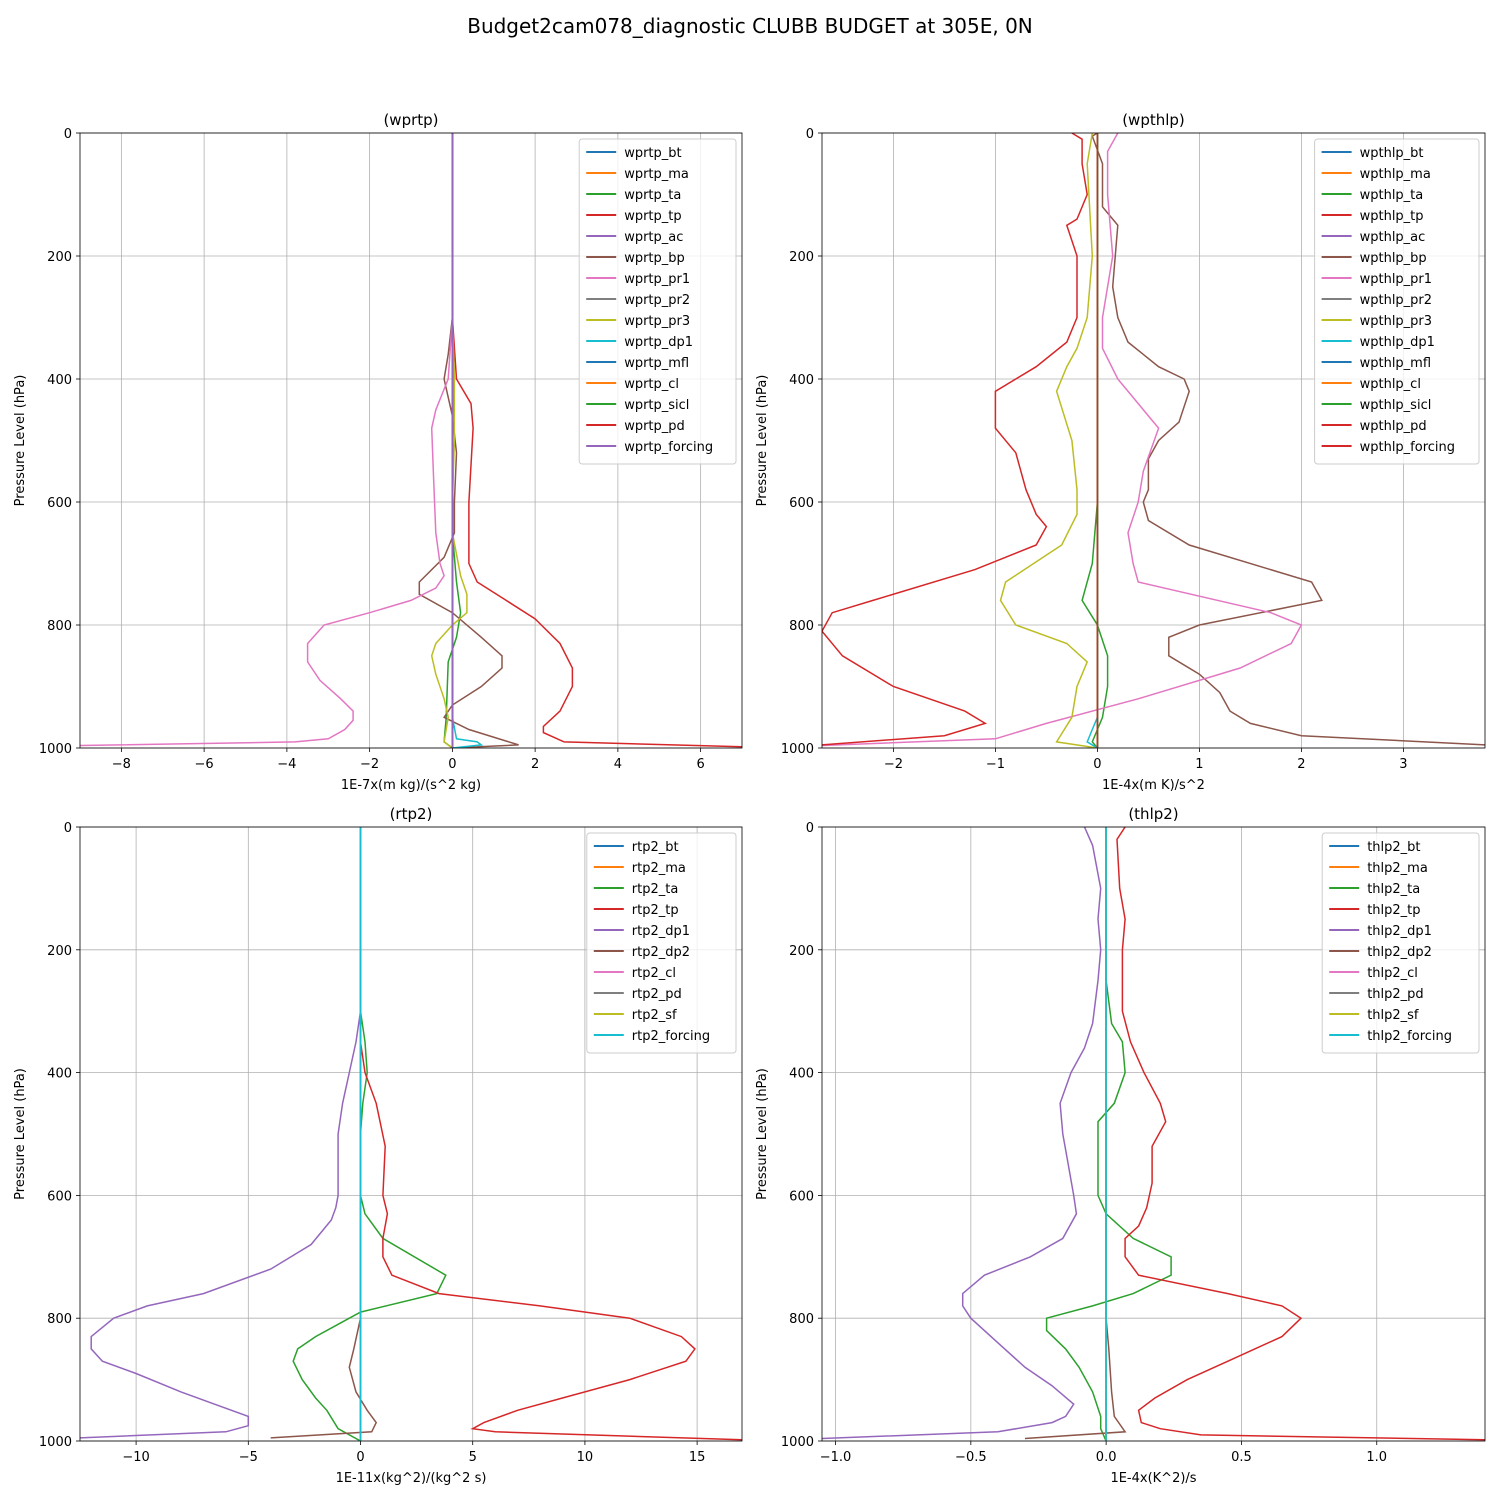 The image size is (1500, 1500). What do you see at coordinates (618, 764) in the screenshot?
I see `x-tick-label: 4` at bounding box center [618, 764].